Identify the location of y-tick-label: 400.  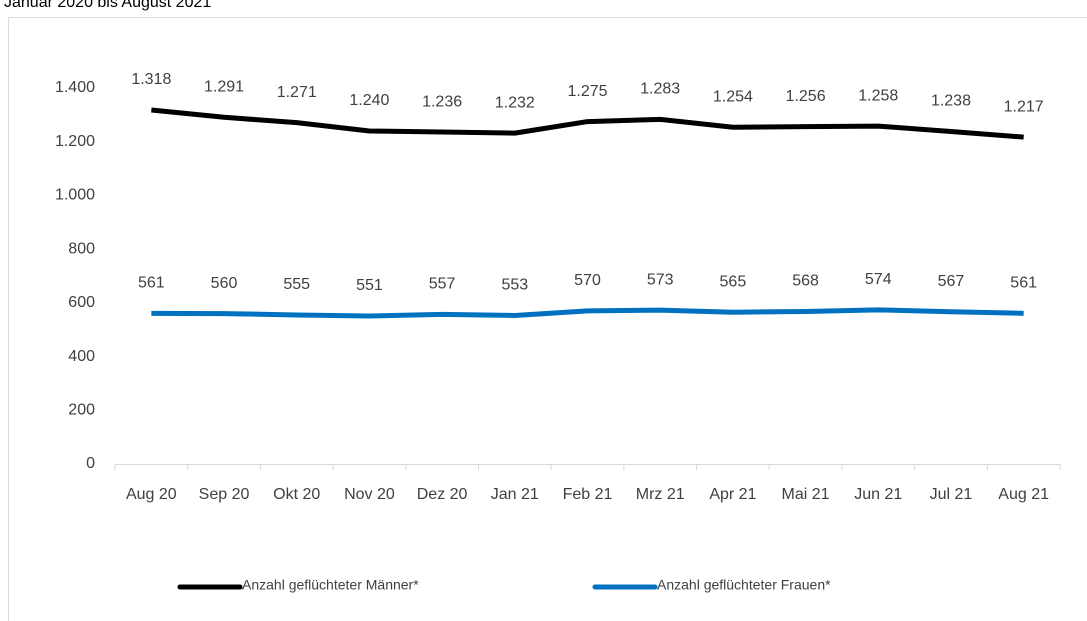
(81, 356).